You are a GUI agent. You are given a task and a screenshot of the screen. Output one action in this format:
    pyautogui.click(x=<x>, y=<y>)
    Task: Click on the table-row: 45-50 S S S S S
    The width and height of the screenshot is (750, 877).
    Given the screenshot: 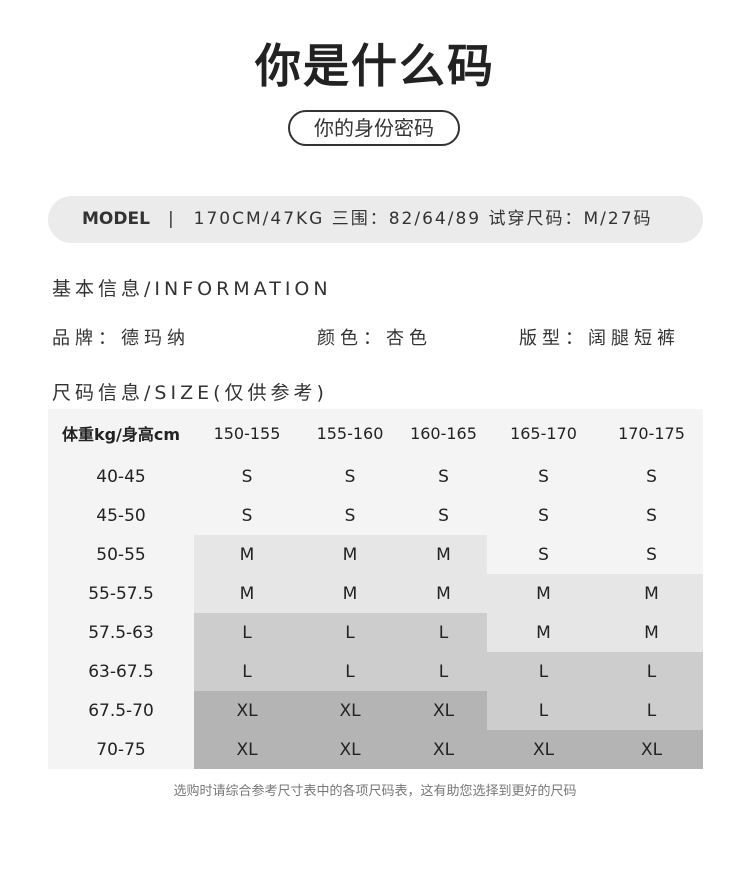 What is the action you would take?
    pyautogui.click(x=375, y=515)
    